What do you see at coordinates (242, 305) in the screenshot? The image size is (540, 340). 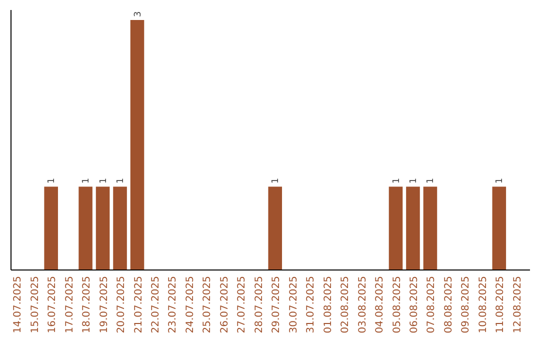 I see `x-tick-label: 27.07.2025` at bounding box center [242, 305].